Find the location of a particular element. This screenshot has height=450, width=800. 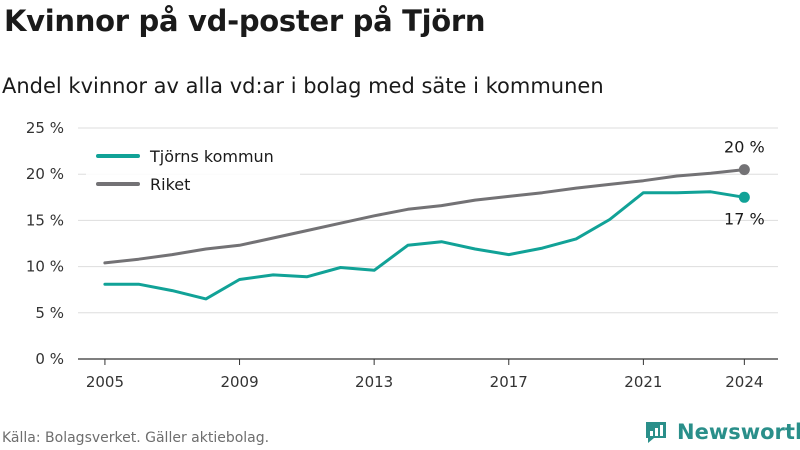

brand-name: Newsworthy is located at coordinates (738, 432).